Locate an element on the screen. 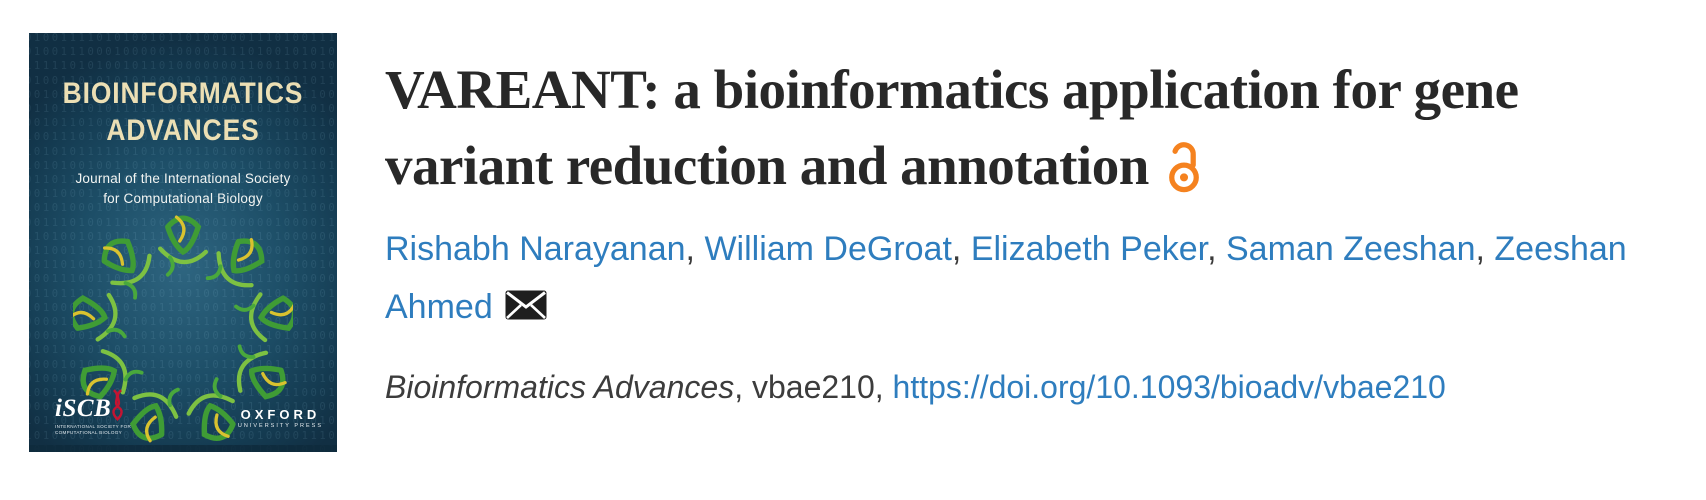 Image resolution: width=1706 pixels, height=500 pixels. author-link: William DeGroat is located at coordinates (828, 249).